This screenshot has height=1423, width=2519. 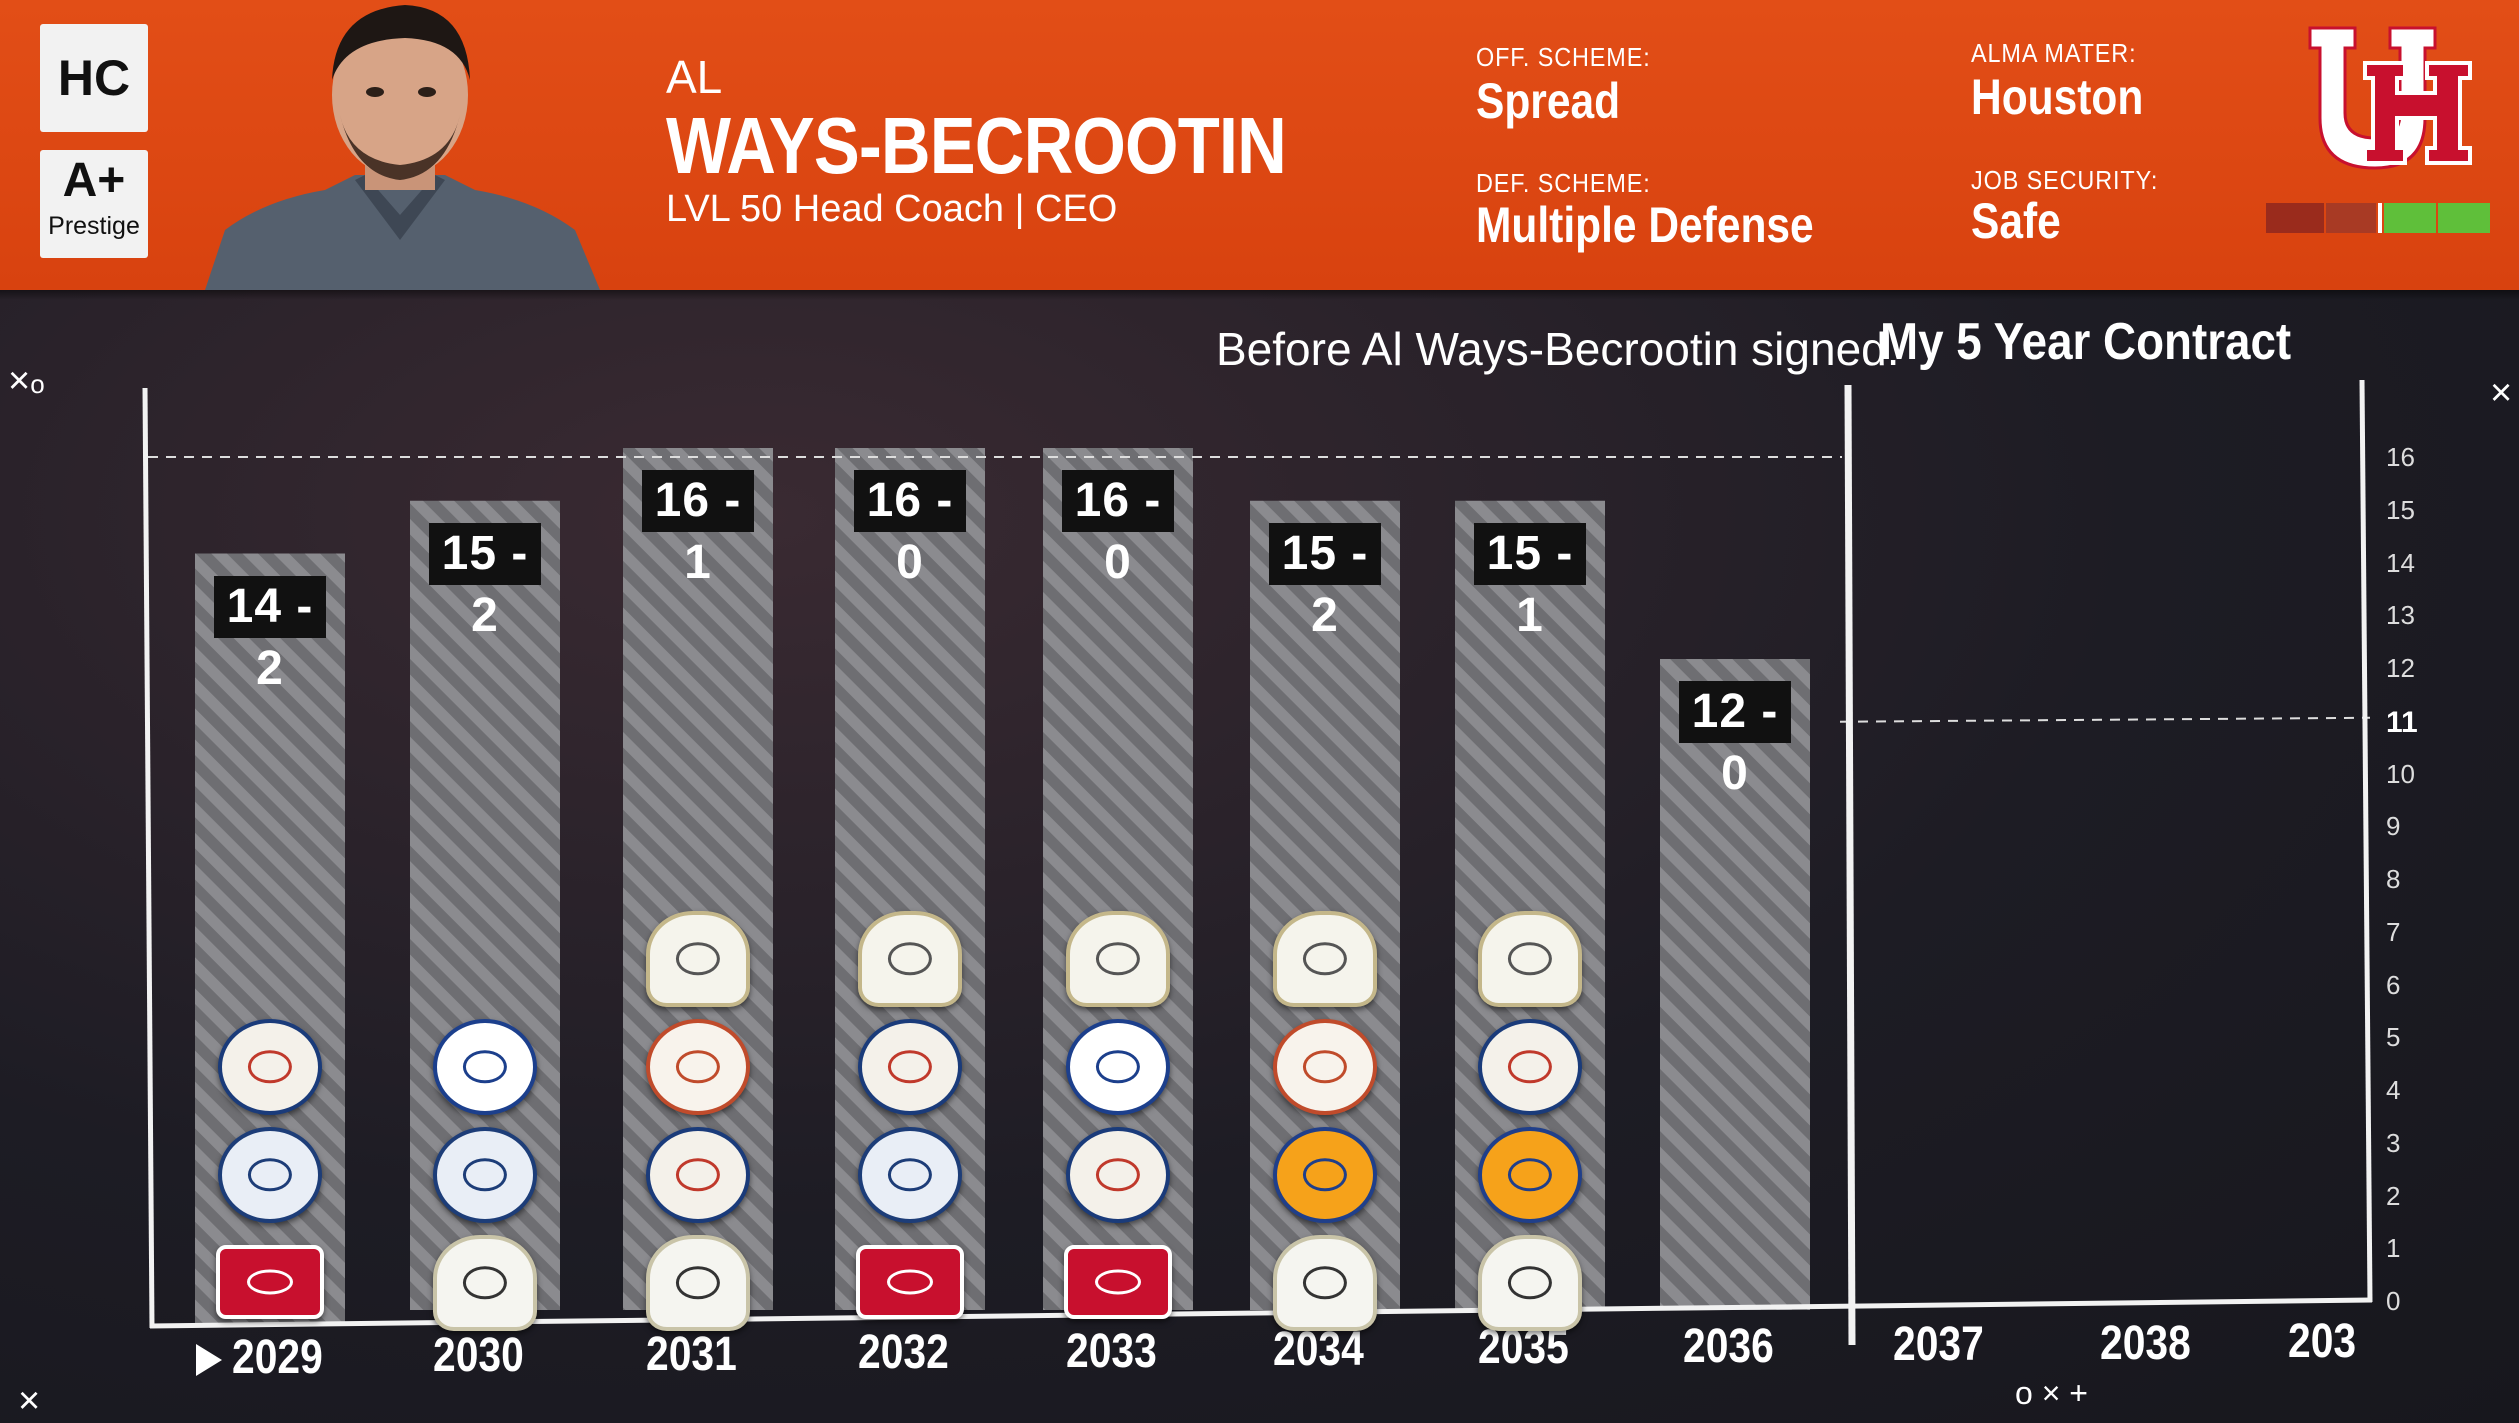 What do you see at coordinates (2366, 841) in the screenshot?
I see `right-axis-line` at bounding box center [2366, 841].